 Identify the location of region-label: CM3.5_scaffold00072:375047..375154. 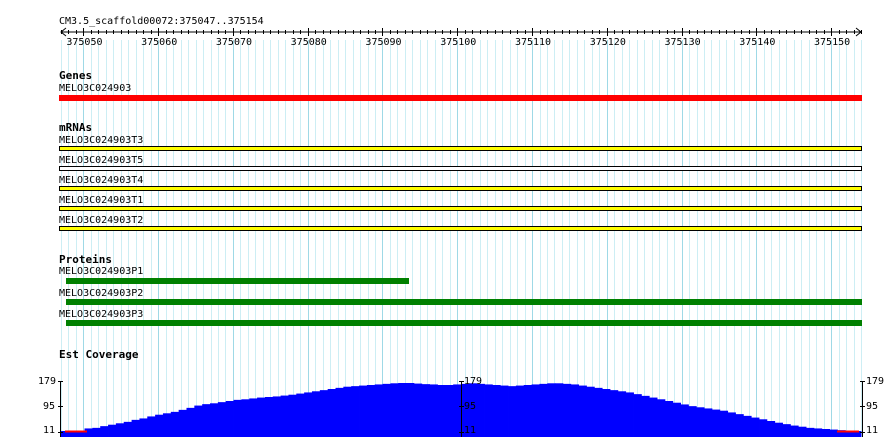
(161, 21).